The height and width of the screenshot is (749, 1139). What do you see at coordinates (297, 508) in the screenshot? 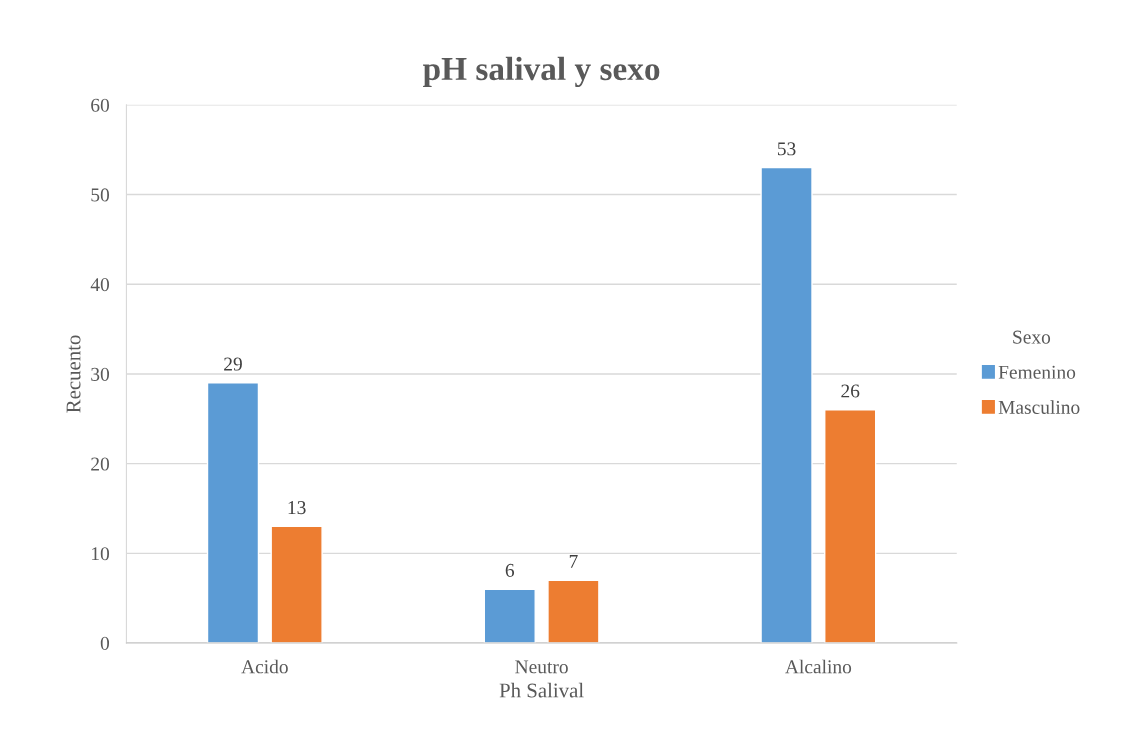
I see `data-label: 13` at bounding box center [297, 508].